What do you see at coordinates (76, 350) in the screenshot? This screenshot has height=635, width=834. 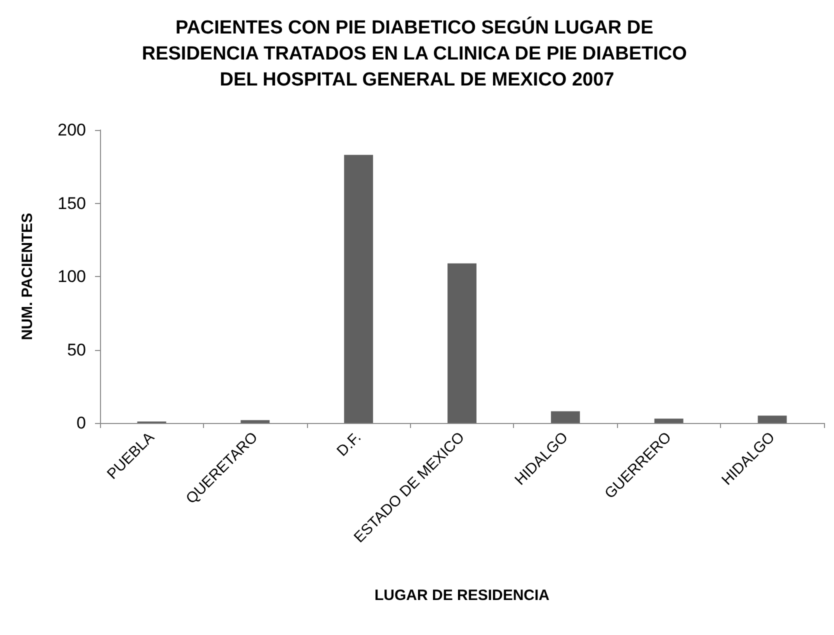 I see `y-tick-label: 50` at bounding box center [76, 350].